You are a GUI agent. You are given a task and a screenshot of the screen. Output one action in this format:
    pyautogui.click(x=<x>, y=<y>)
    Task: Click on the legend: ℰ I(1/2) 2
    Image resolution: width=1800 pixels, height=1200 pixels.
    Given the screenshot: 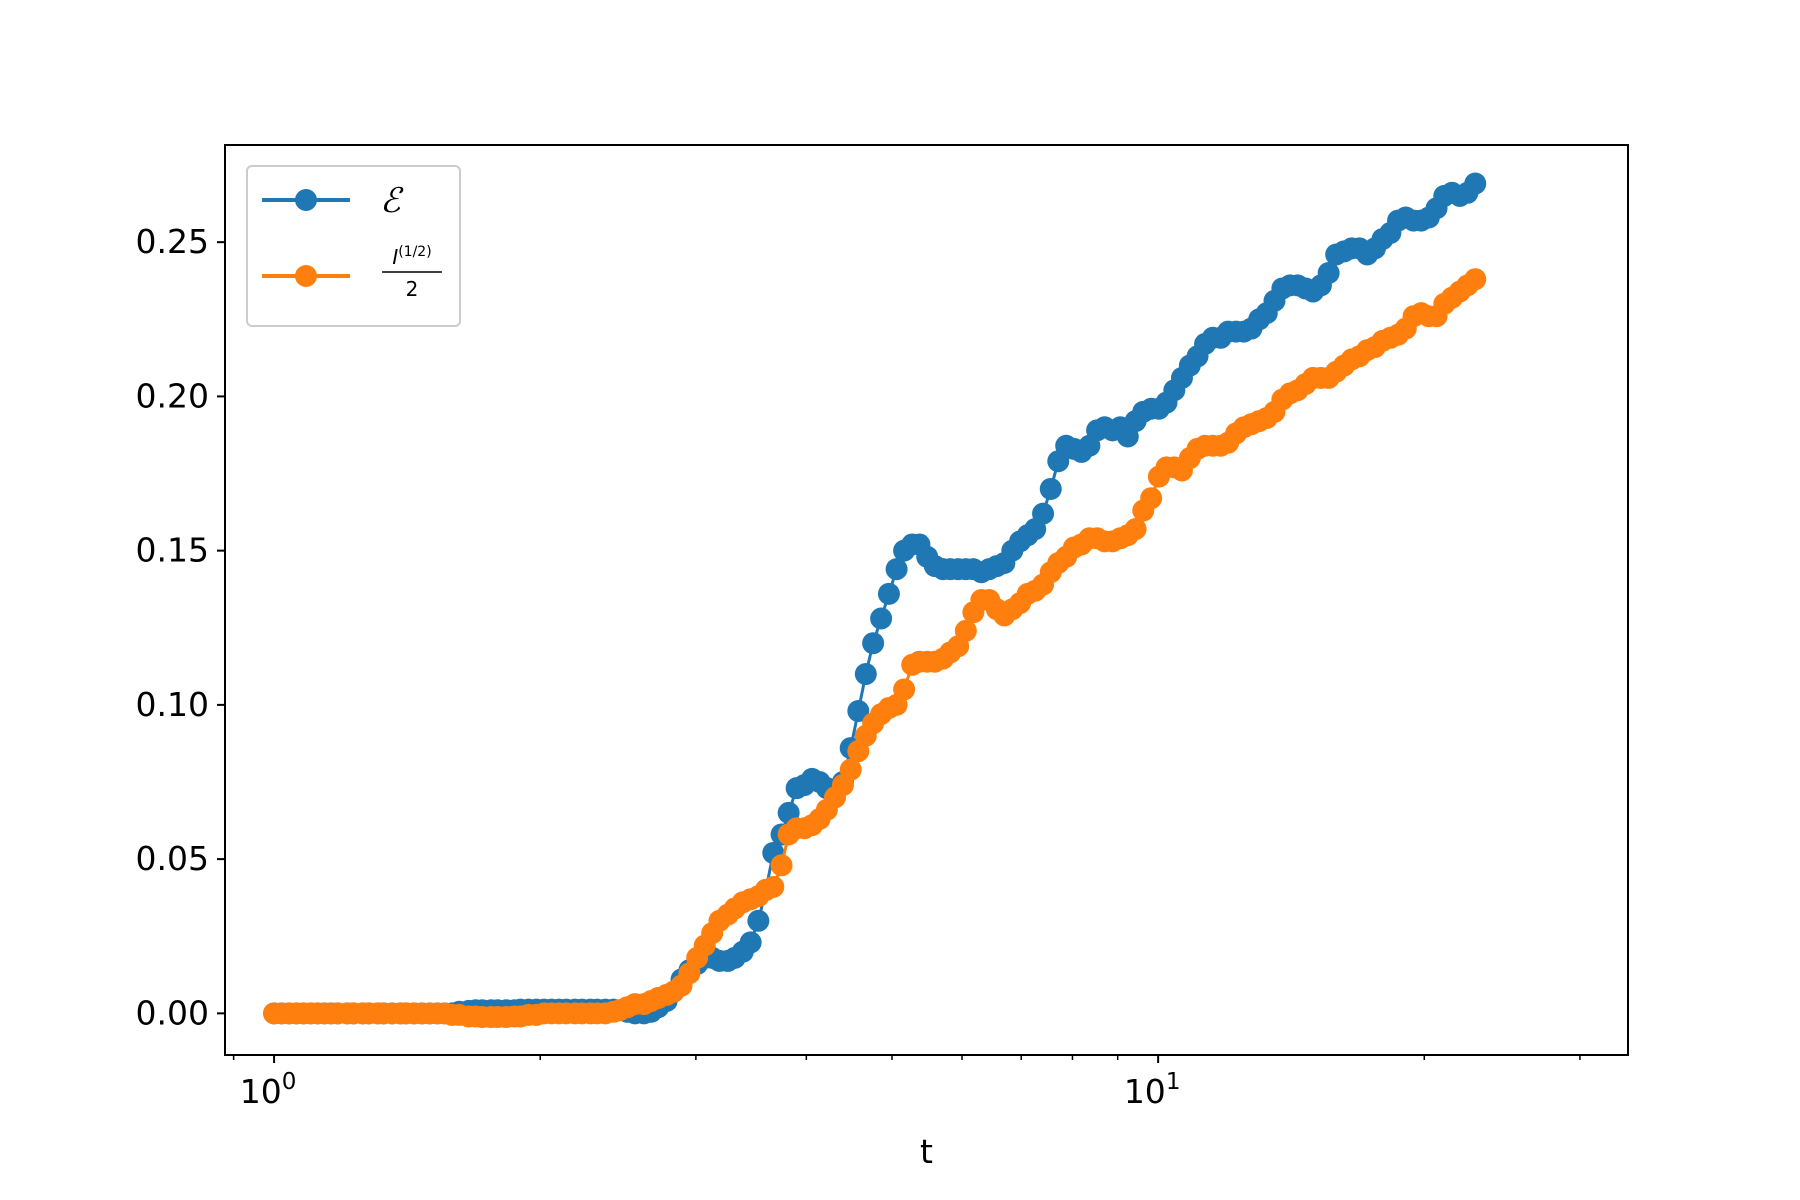 What is the action you would take?
    pyautogui.click(x=353, y=246)
    